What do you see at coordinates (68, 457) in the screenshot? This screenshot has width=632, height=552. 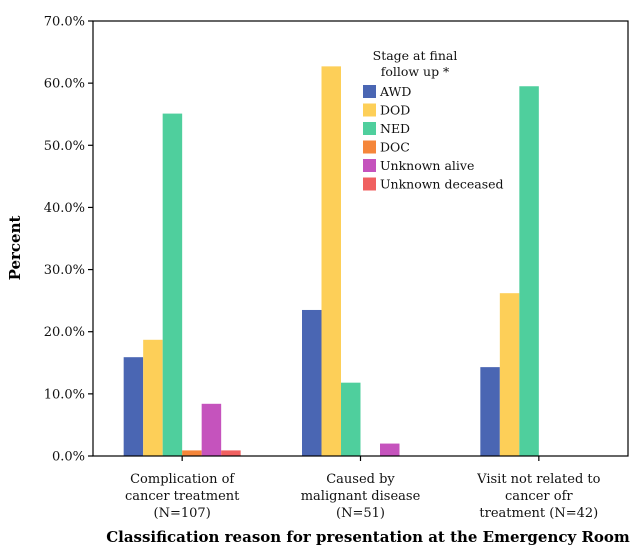 I see `y-tick-label: 0.0%` at bounding box center [68, 457].